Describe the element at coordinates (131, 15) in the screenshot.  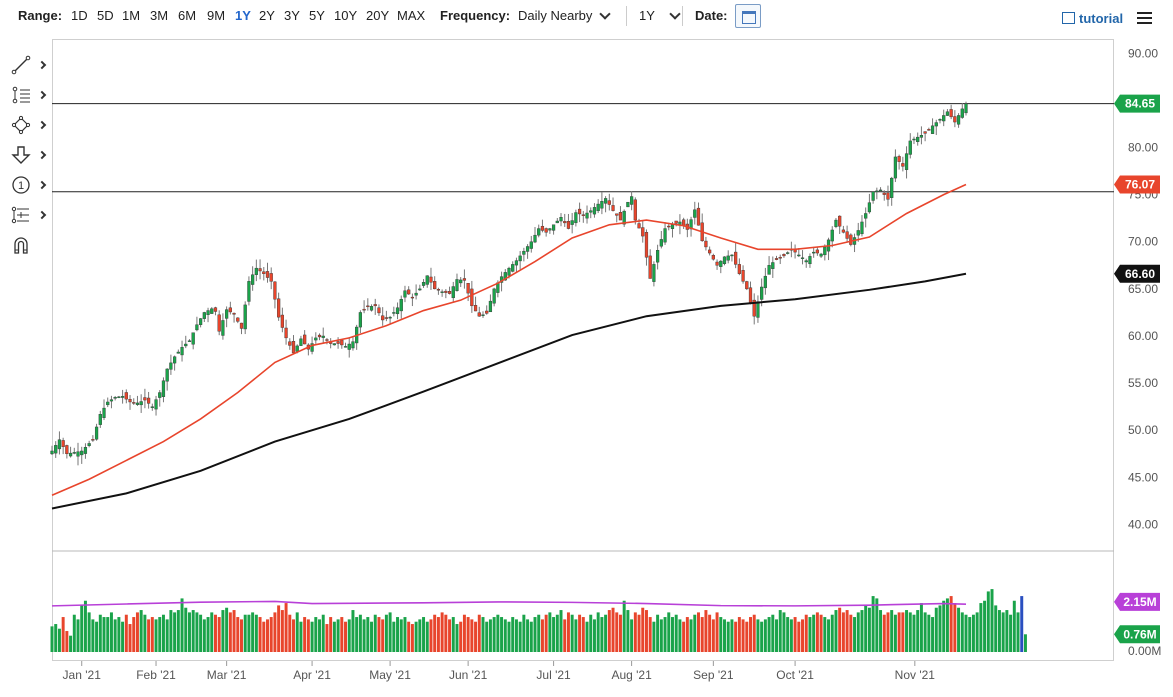
I see `range-1m-button: 1M` at that location.